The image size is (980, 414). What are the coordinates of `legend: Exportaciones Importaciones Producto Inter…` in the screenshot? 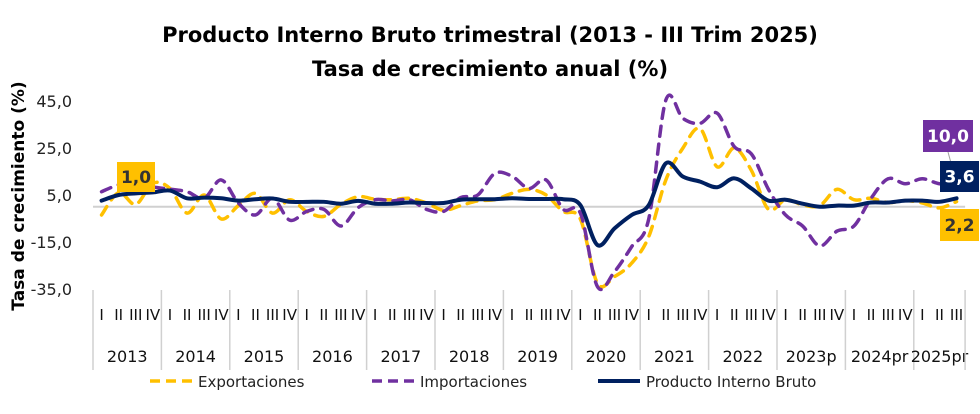 It's located at (483, 382).